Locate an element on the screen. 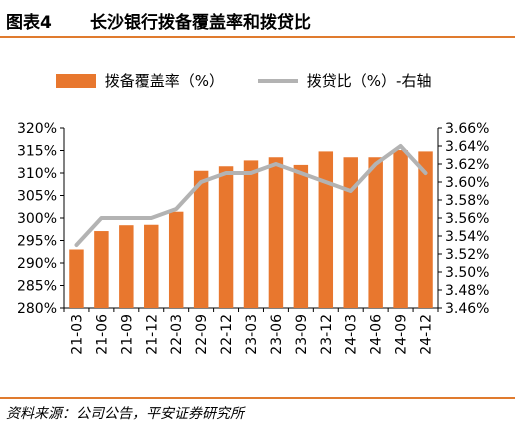 The image size is (515, 430). x-tick-label: 23-09 is located at coordinates (302, 334).